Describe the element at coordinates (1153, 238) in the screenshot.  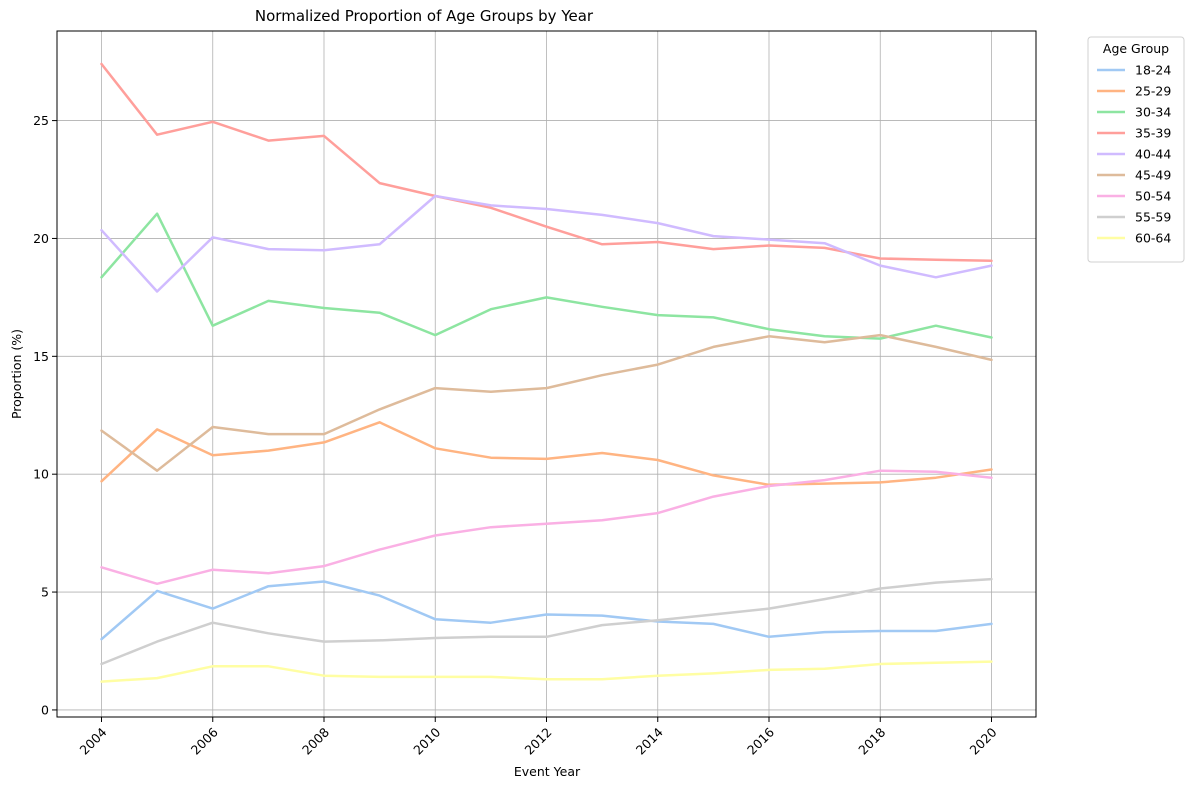
I see `legend-label-60-64: 60-64` at that location.